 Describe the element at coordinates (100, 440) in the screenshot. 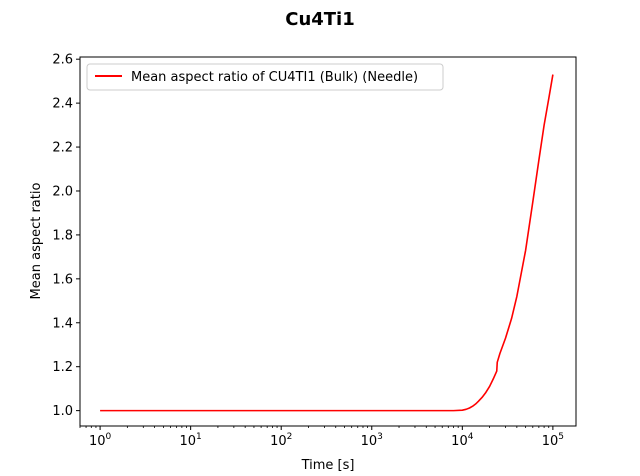

I see `x-tick-label: 10⁰` at that location.